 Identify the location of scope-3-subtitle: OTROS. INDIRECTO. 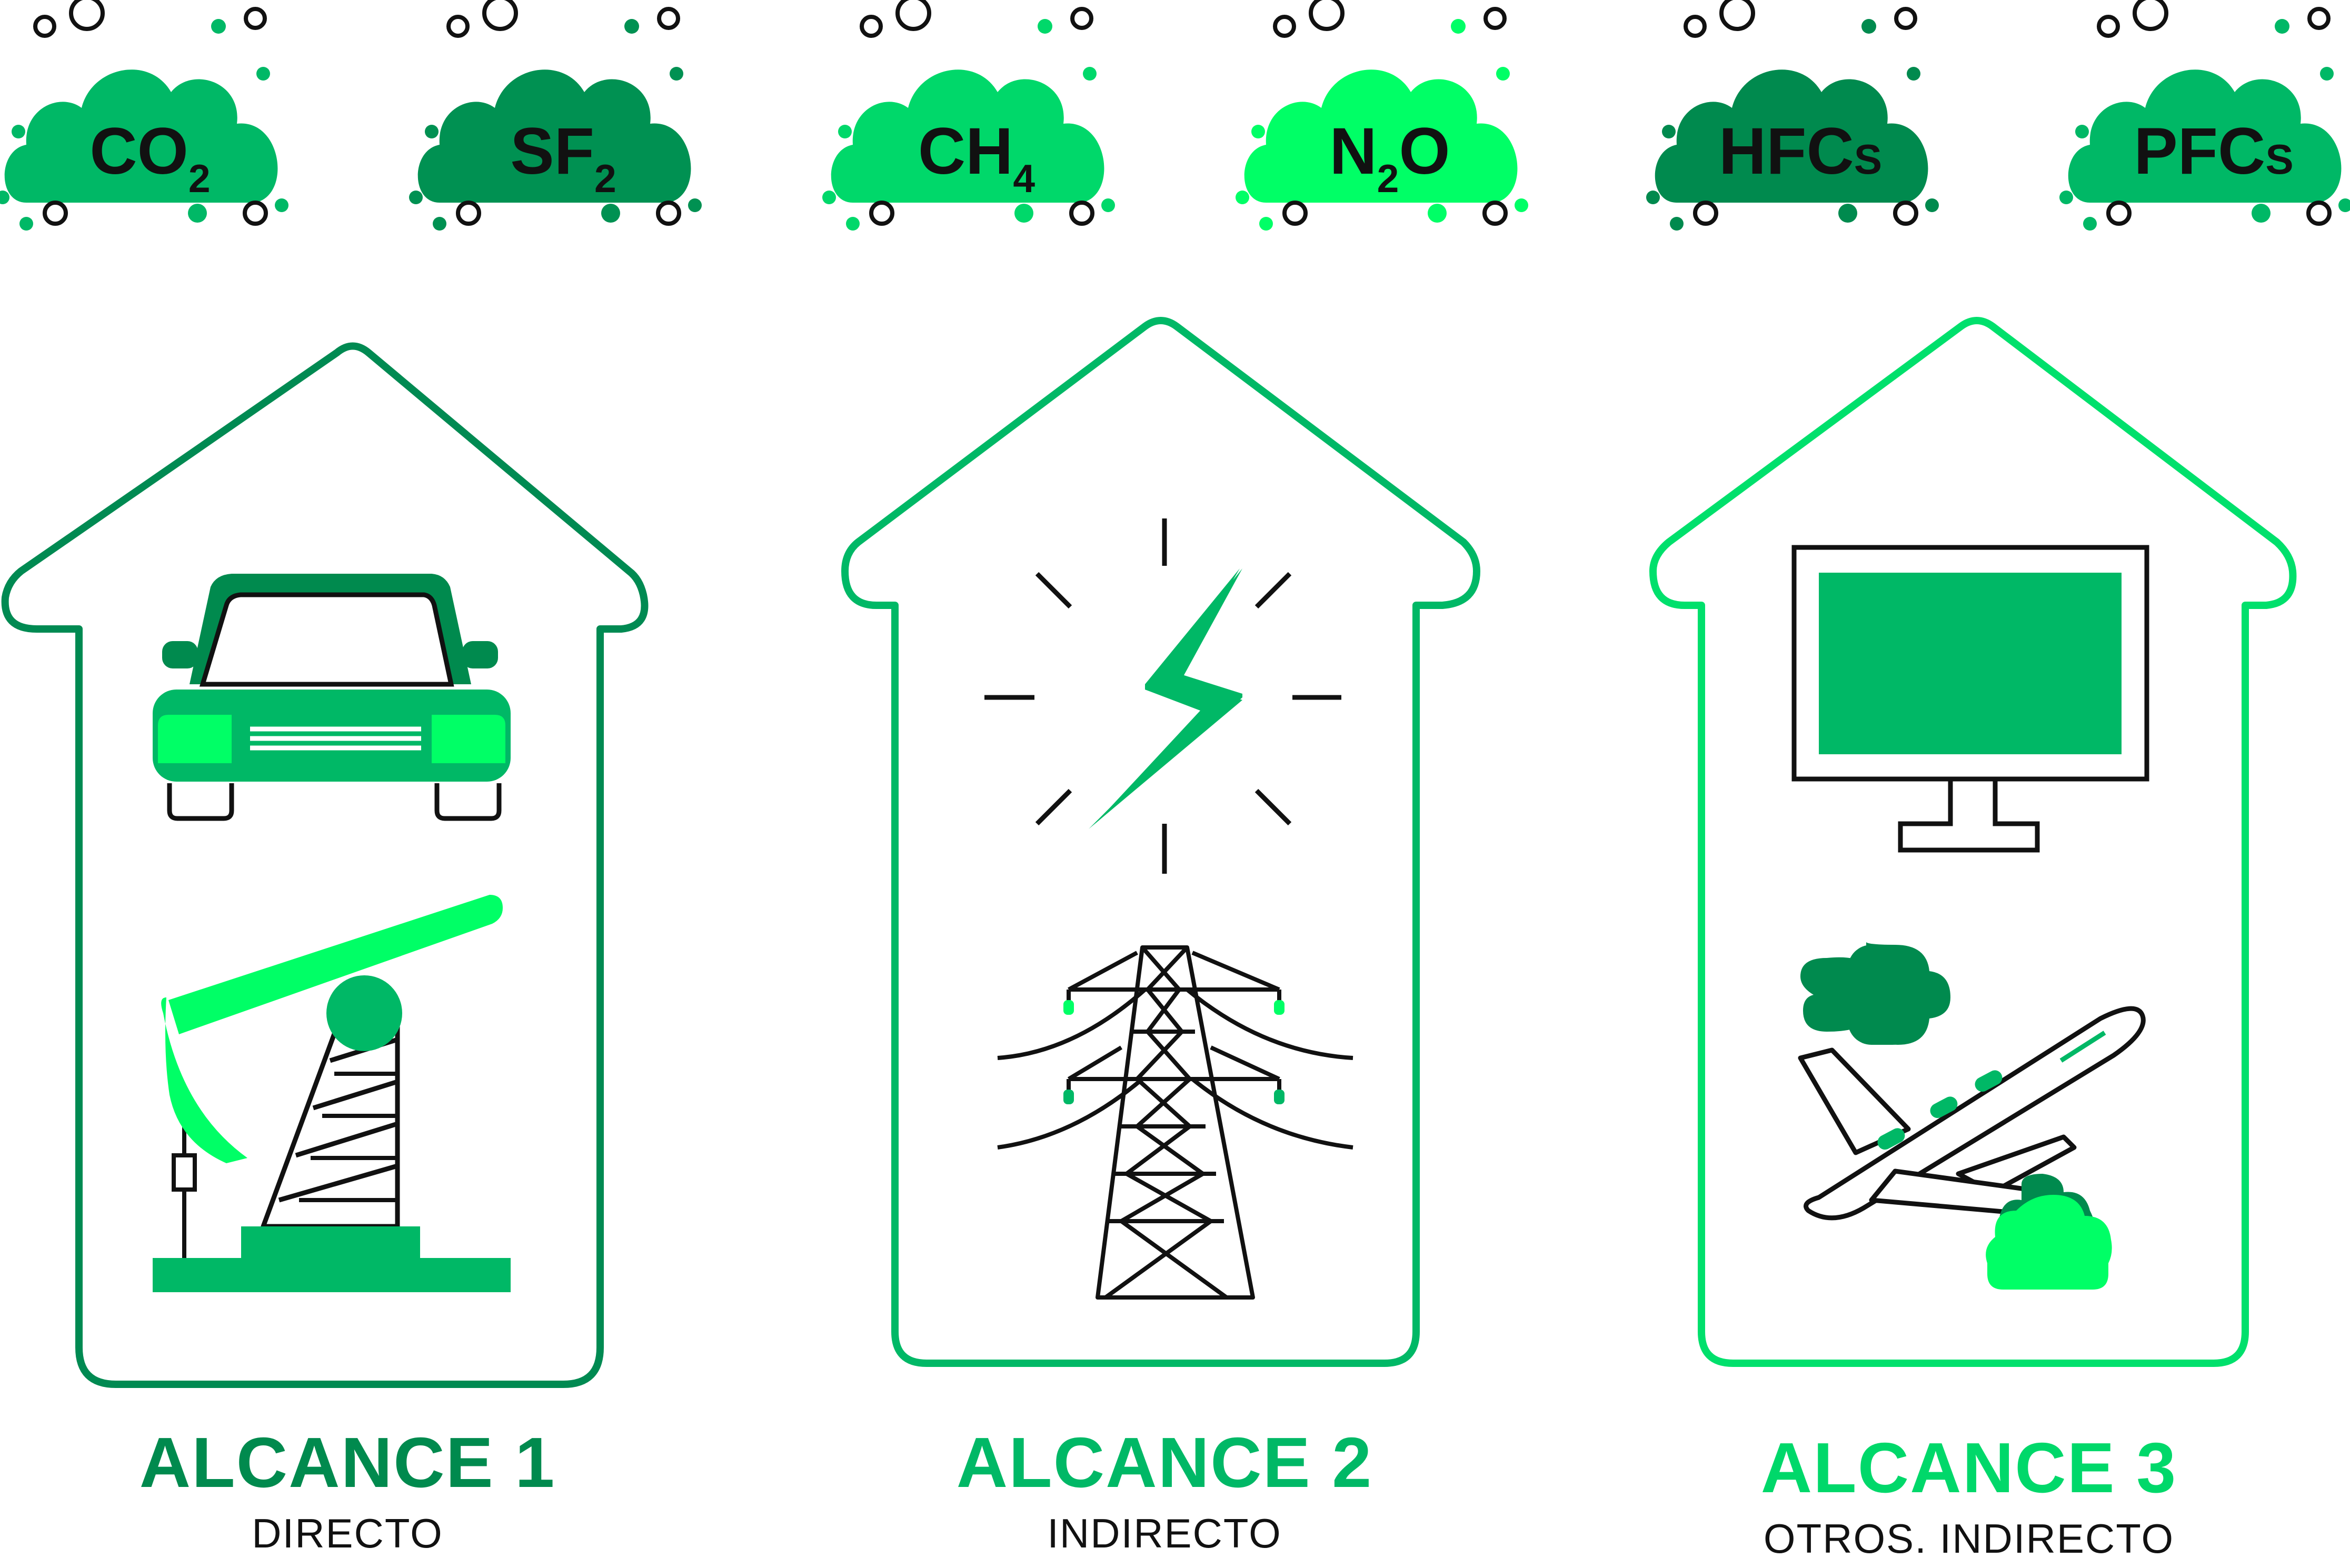
(1969, 1538).